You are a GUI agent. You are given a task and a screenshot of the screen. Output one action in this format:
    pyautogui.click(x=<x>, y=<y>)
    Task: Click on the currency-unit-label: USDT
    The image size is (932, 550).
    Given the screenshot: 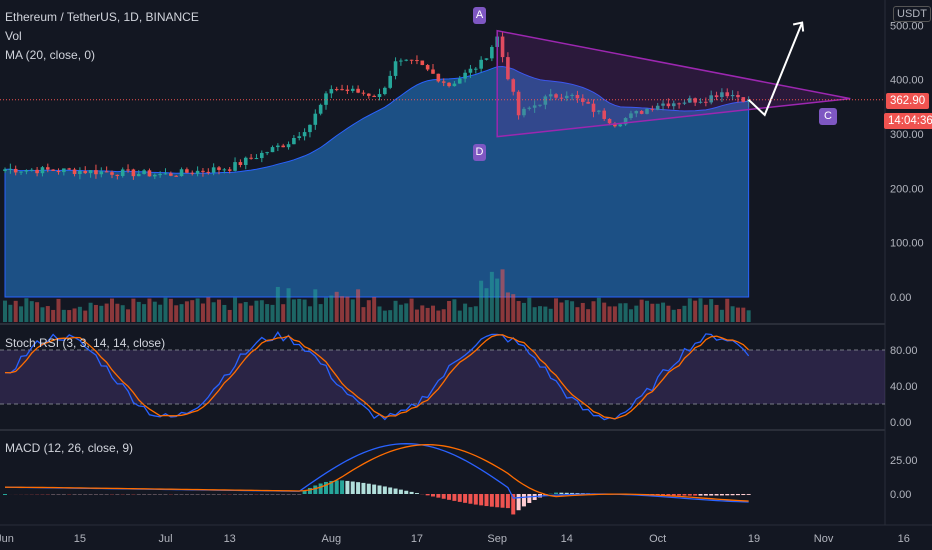 What is the action you would take?
    pyautogui.click(x=912, y=14)
    